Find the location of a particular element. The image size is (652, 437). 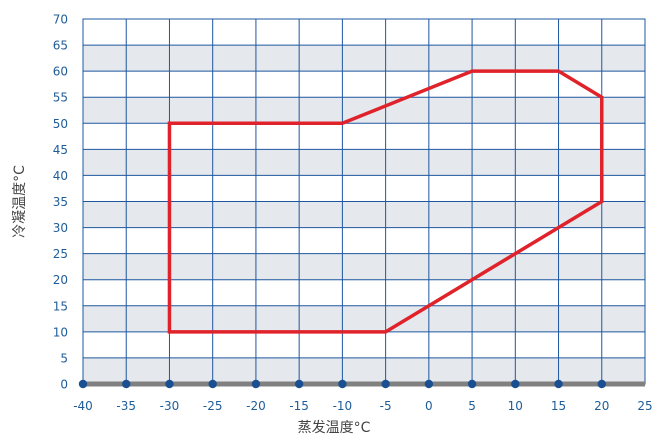

baseline-bar is located at coordinates (364, 384).